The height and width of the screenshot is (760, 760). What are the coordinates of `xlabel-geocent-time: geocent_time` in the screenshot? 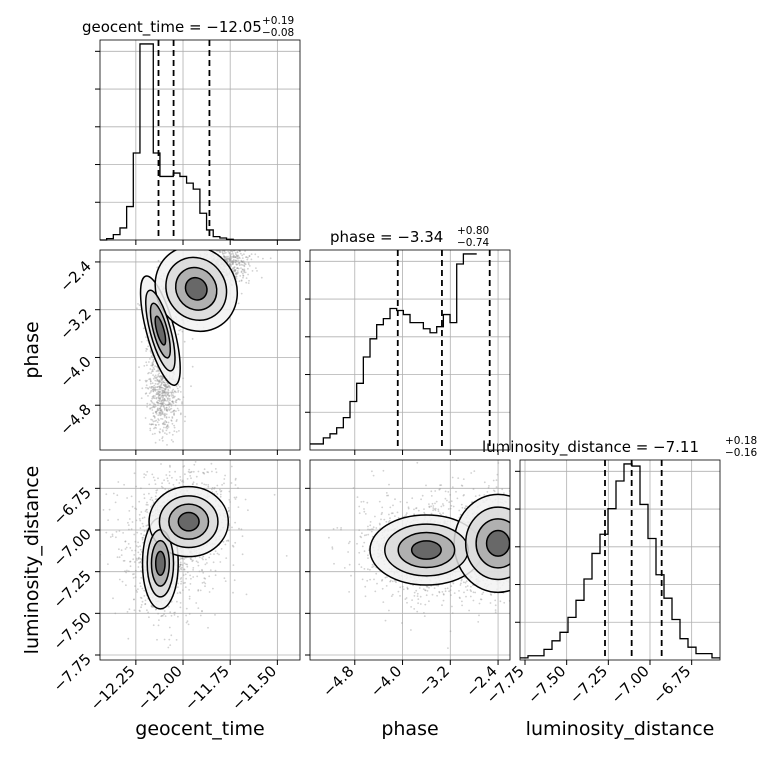 It's located at (199, 729).